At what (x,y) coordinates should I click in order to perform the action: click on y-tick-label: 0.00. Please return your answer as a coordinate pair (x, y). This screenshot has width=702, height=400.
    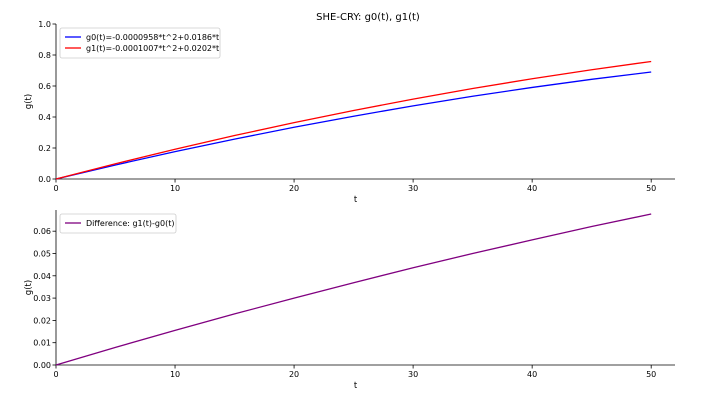
    Looking at the image, I should click on (42, 365).